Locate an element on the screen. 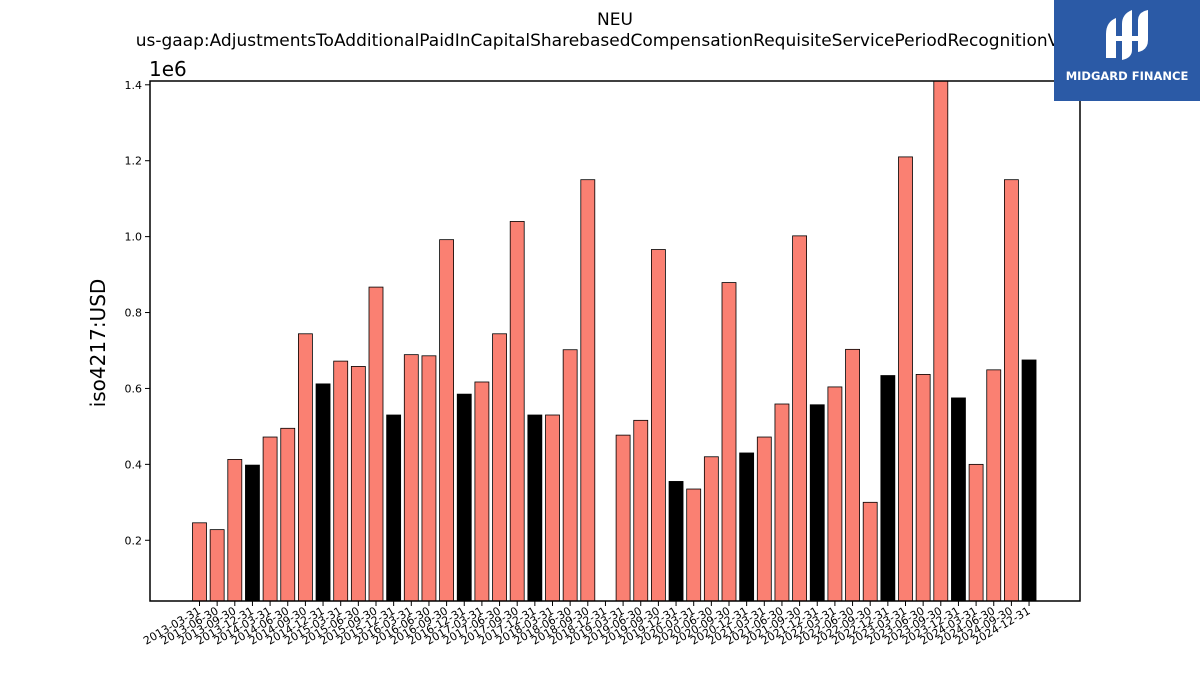 This screenshot has height=675, width=1200. y-tick-label: 0.2 is located at coordinates (134, 540).